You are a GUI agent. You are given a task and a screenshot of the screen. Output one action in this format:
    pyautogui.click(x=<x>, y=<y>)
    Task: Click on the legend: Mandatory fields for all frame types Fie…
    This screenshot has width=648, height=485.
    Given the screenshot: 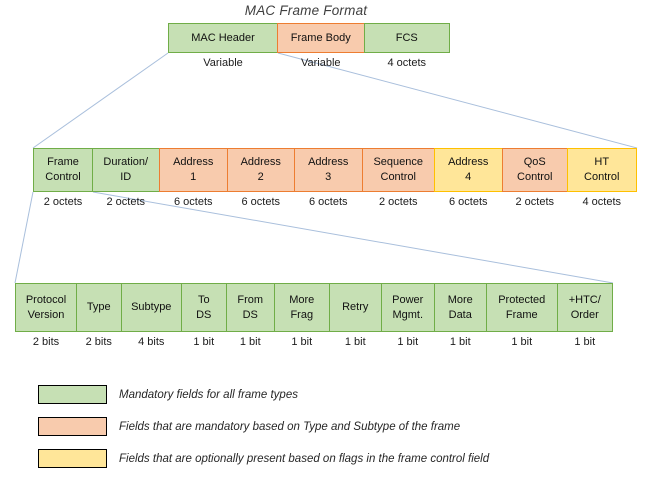 What is the action you would take?
    pyautogui.click(x=263, y=433)
    